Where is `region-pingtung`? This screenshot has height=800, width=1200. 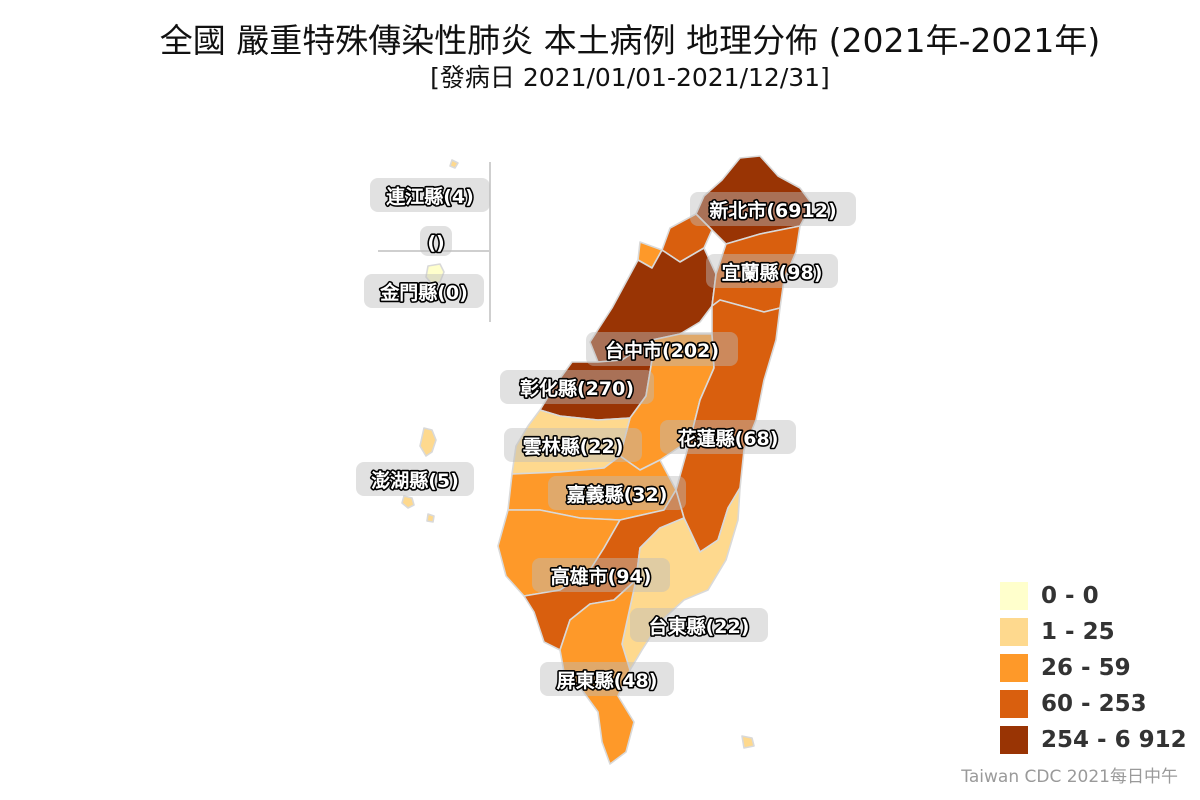
region-pingtung is located at coordinates (598, 672).